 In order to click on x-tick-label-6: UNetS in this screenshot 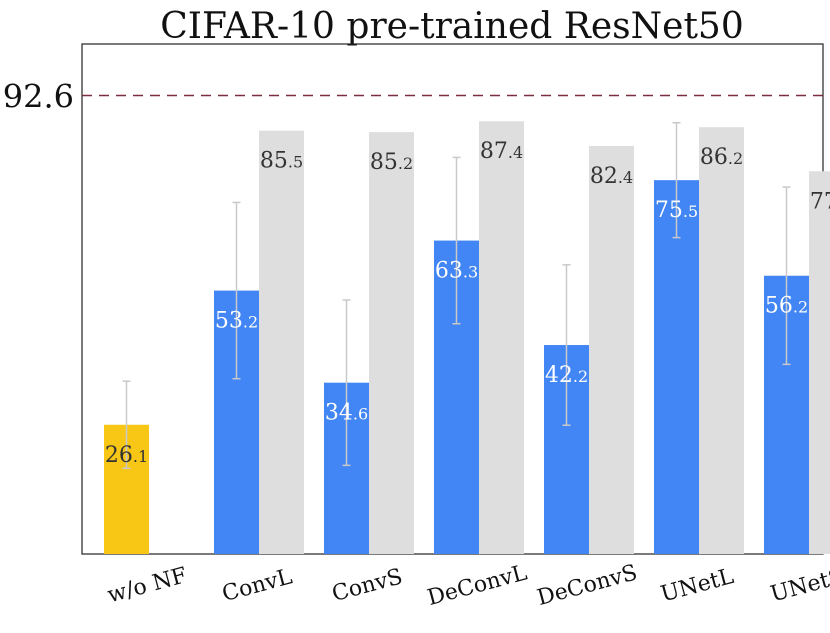, I will do `click(799, 585)`.